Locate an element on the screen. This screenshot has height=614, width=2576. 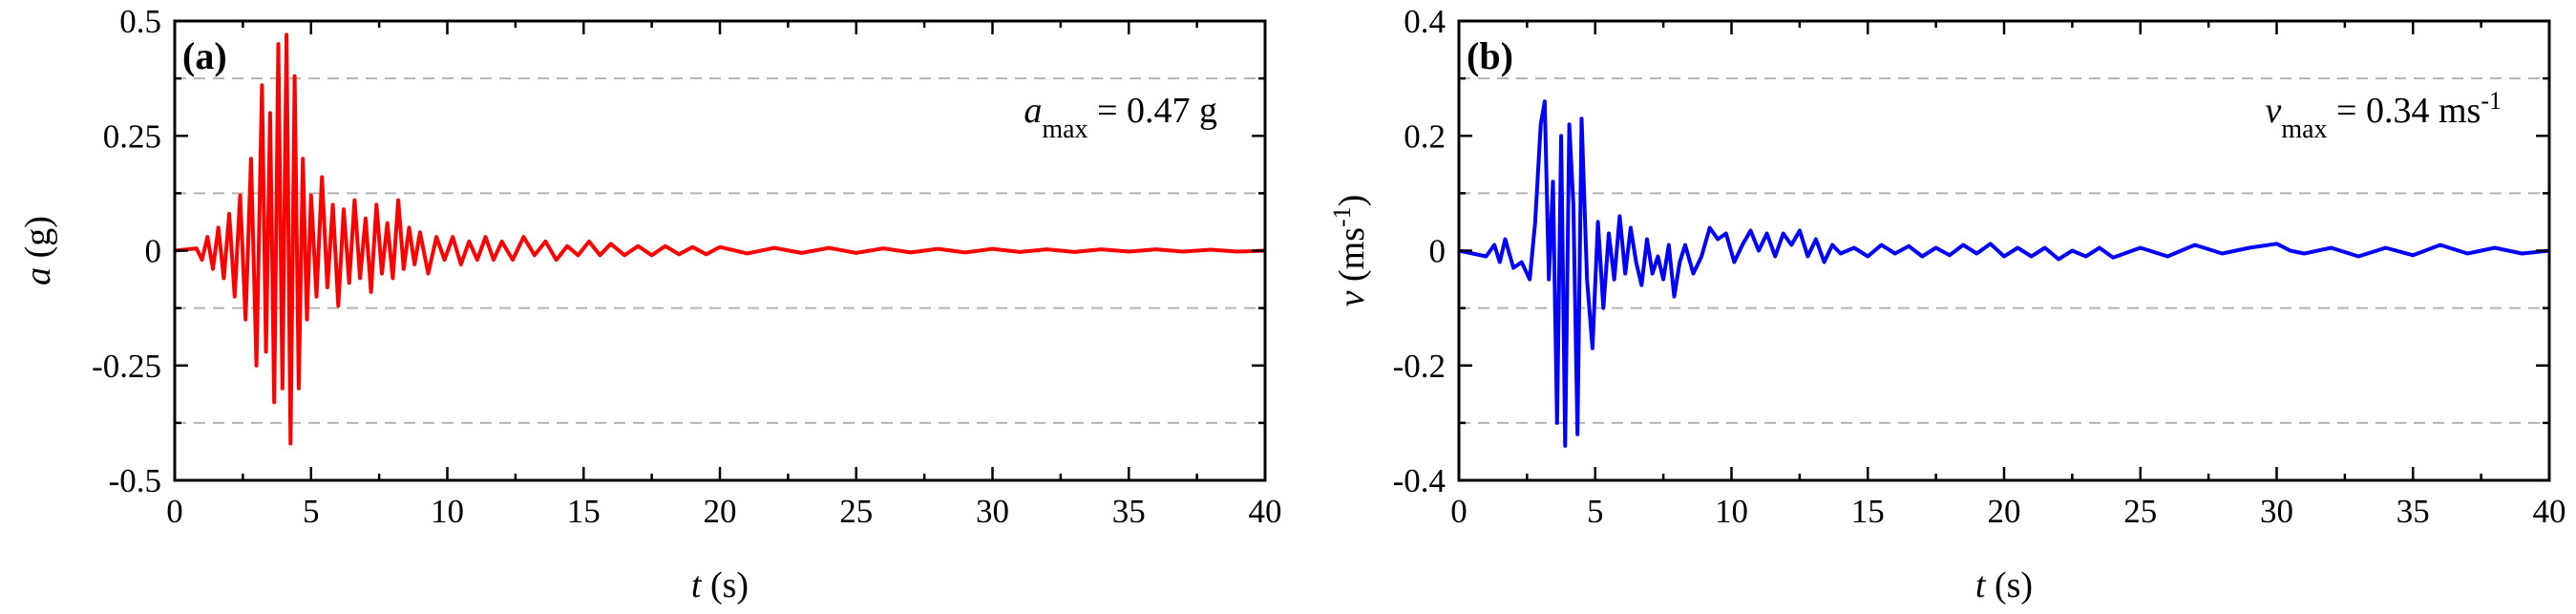
y-tick-label: 0.5 is located at coordinates (140, 21).